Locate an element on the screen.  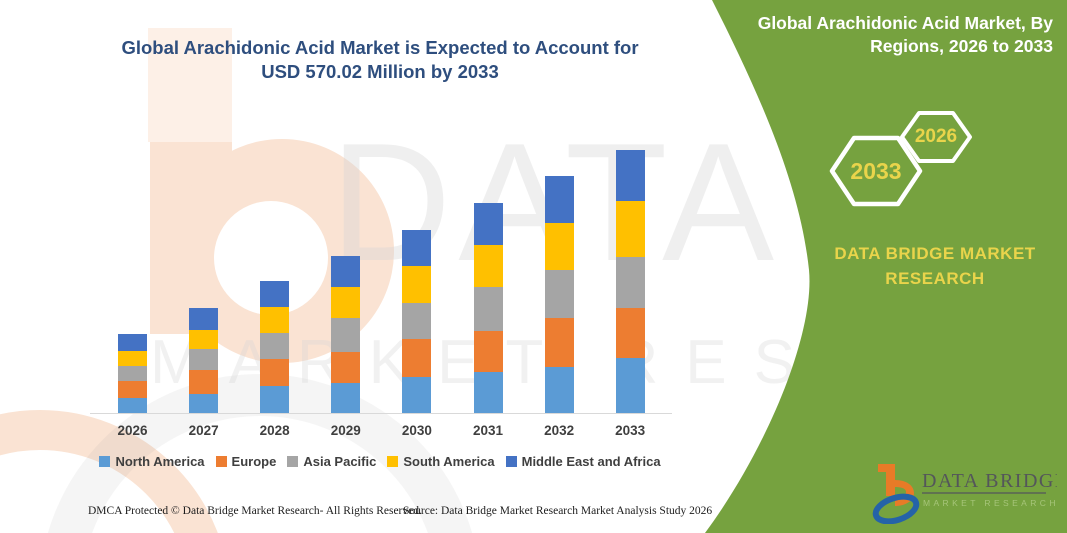
x-axis-label: 2030 is located at coordinates (416, 430).